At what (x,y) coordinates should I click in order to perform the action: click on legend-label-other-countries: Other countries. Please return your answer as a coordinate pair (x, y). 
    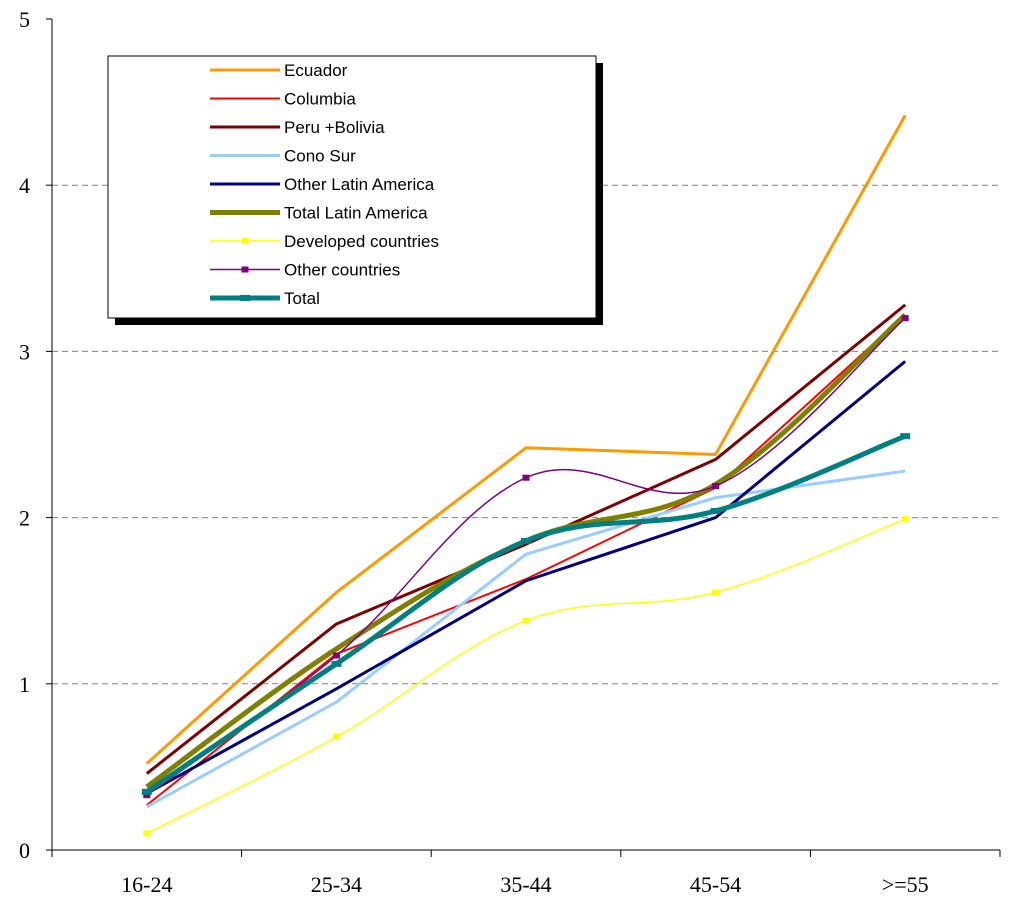
    Looking at the image, I should click on (342, 270).